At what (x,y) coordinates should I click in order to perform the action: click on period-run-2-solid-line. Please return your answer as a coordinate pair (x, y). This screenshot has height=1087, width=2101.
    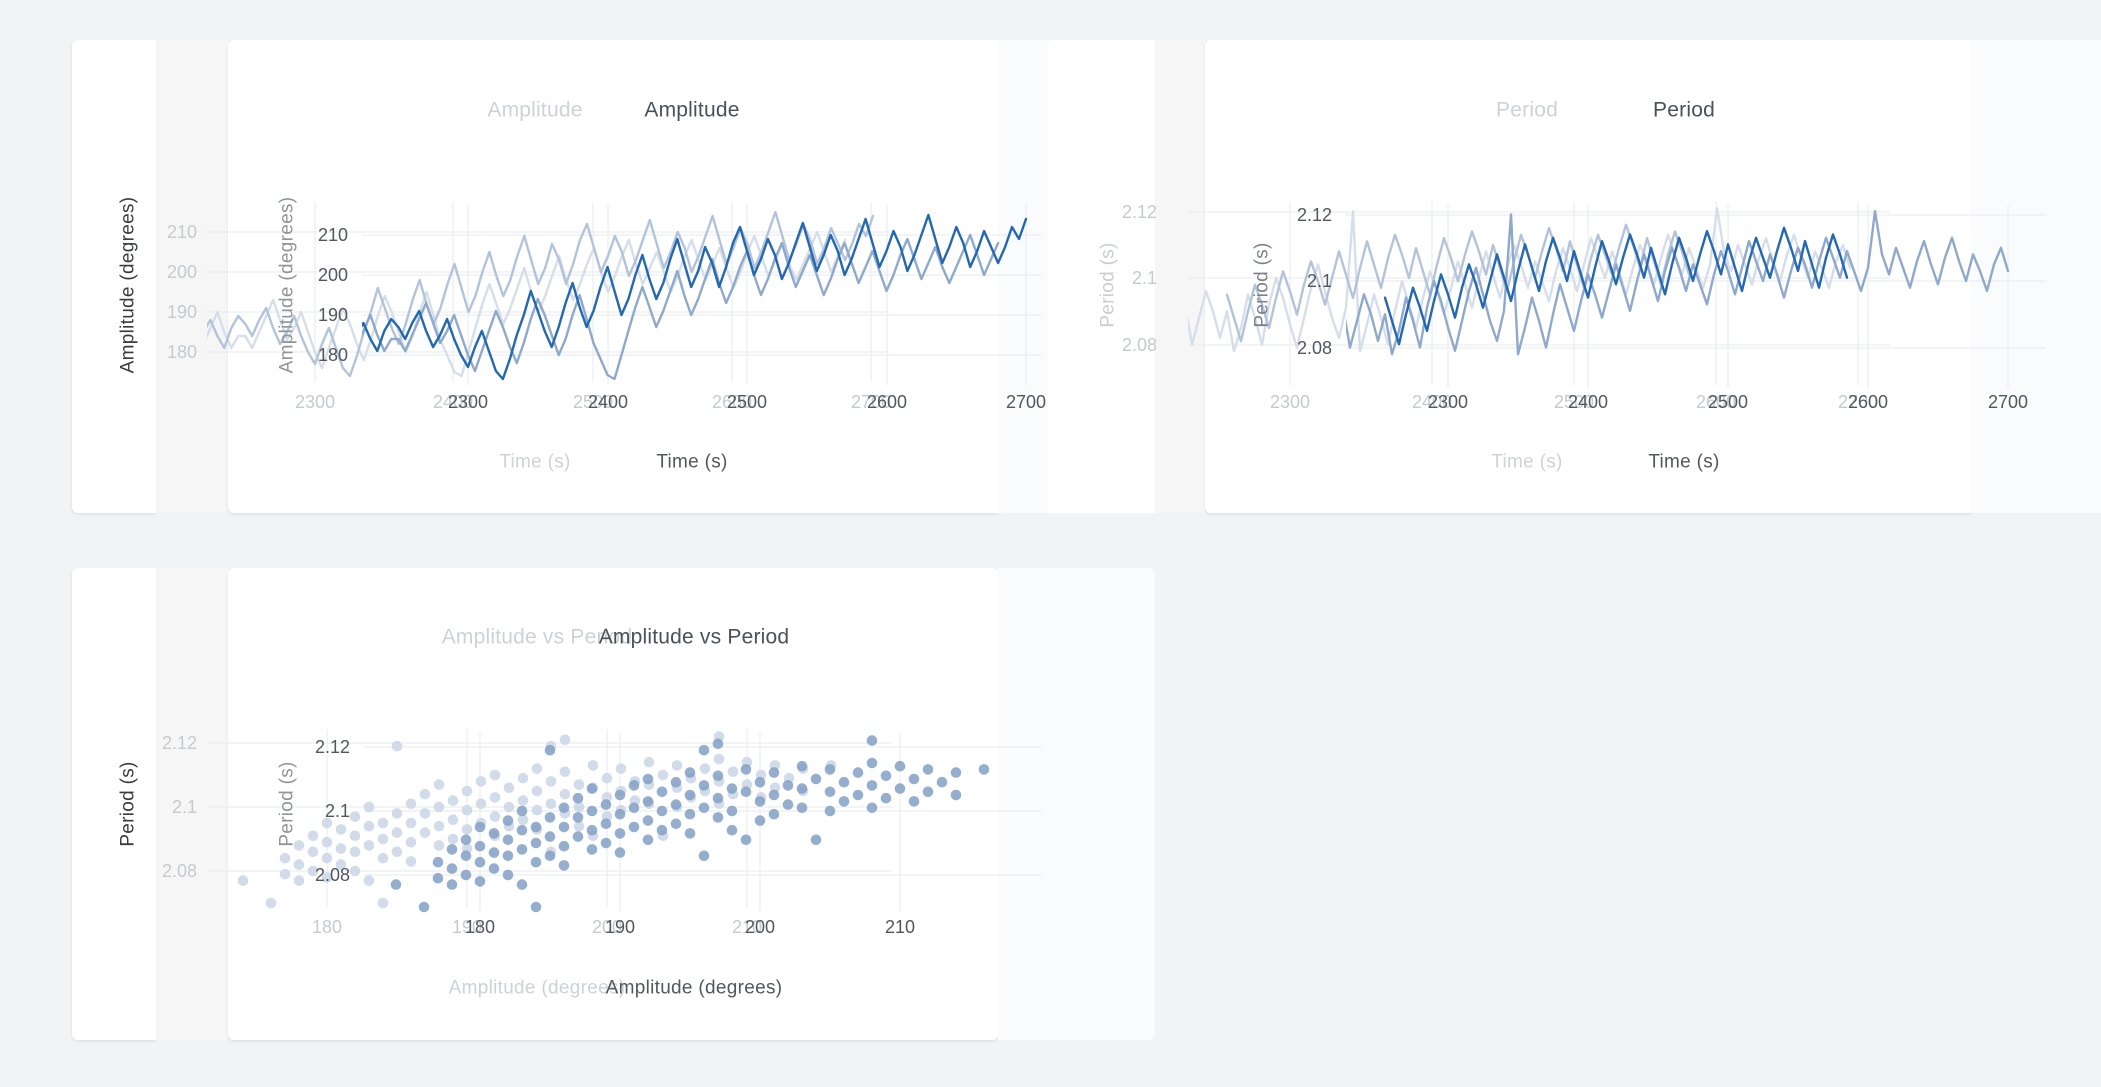
    Looking at the image, I should click on (1678, 282).